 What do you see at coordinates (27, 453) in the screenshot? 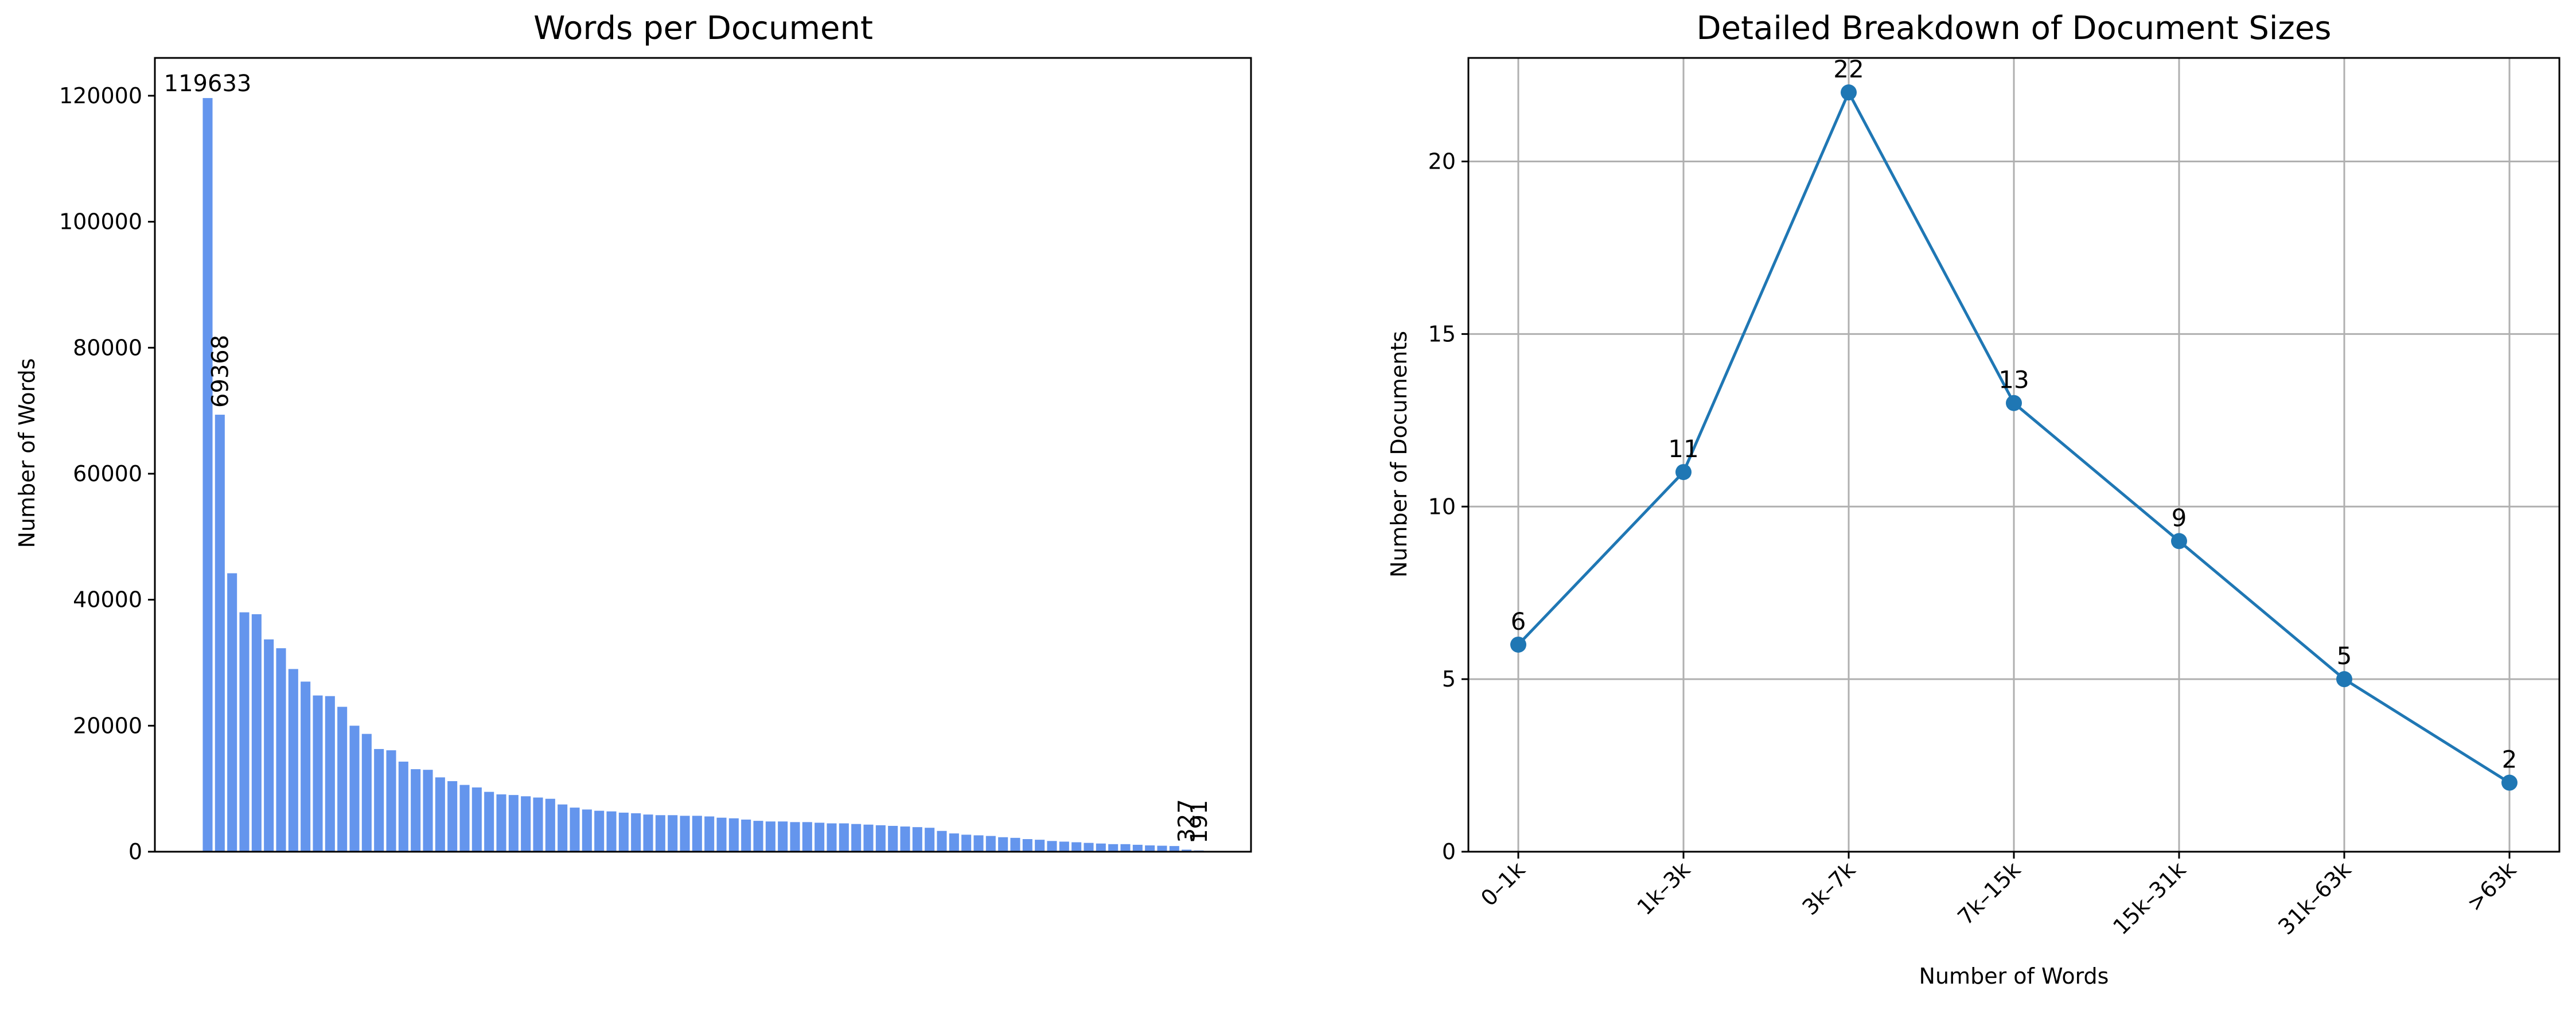
I see `y-axis-label: Number of Words` at bounding box center [27, 453].